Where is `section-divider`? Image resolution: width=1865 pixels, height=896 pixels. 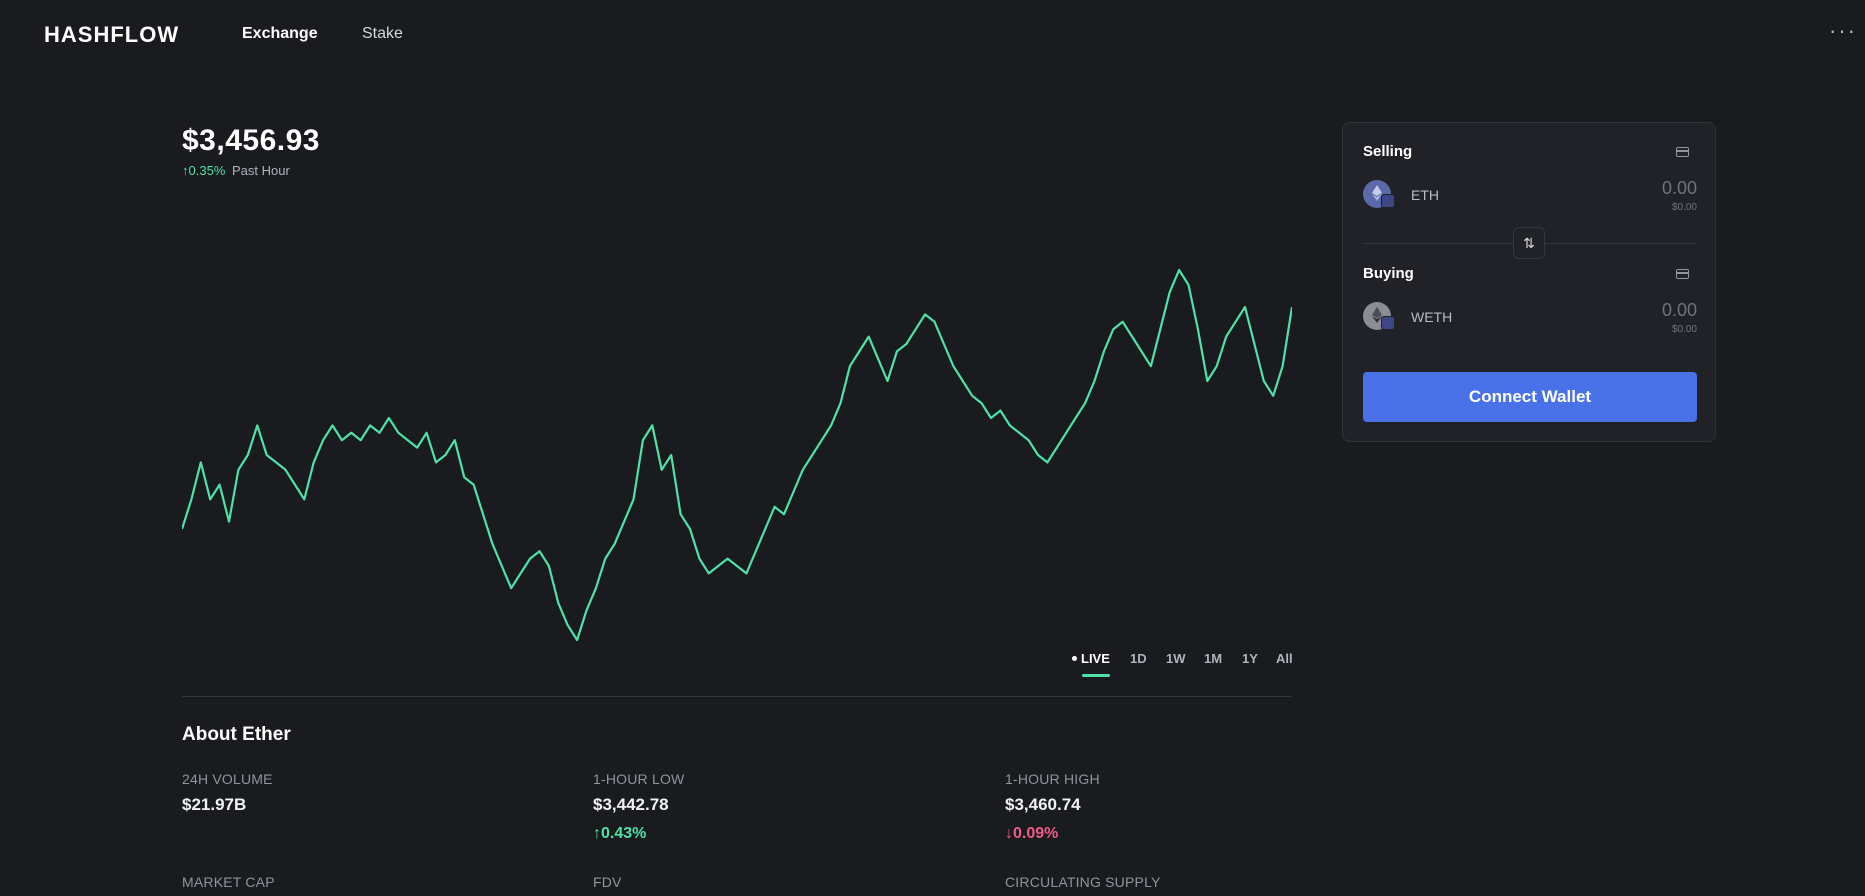 section-divider is located at coordinates (737, 696).